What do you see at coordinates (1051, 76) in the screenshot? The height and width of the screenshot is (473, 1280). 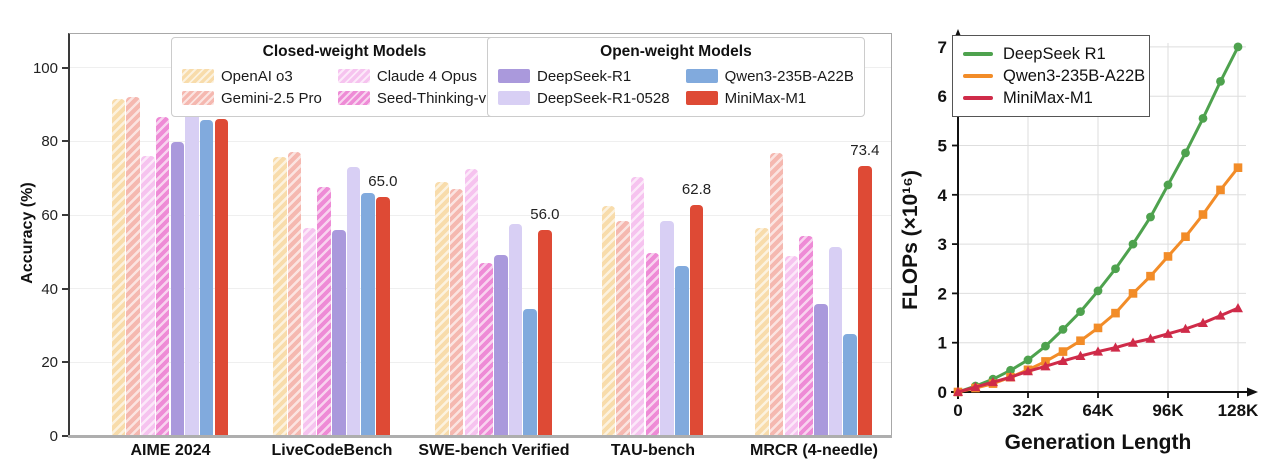 I see `line-chart-legend: DeepSeek R1 Qwen3-235B-A22B MiniMax-M1` at bounding box center [1051, 76].